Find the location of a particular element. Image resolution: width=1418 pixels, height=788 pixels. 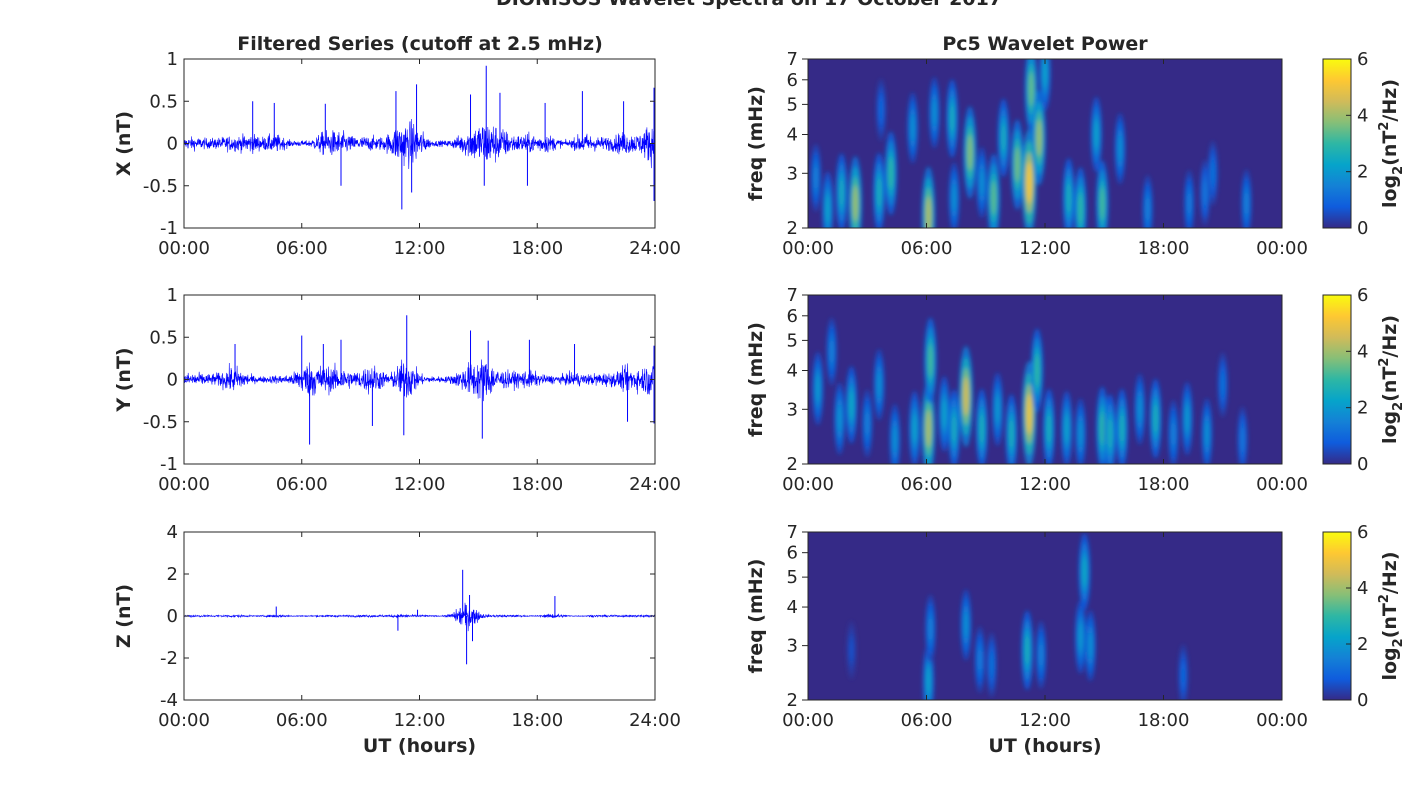

wv-z-colorbar-label-part: 2 is located at coordinates (1384, 598).